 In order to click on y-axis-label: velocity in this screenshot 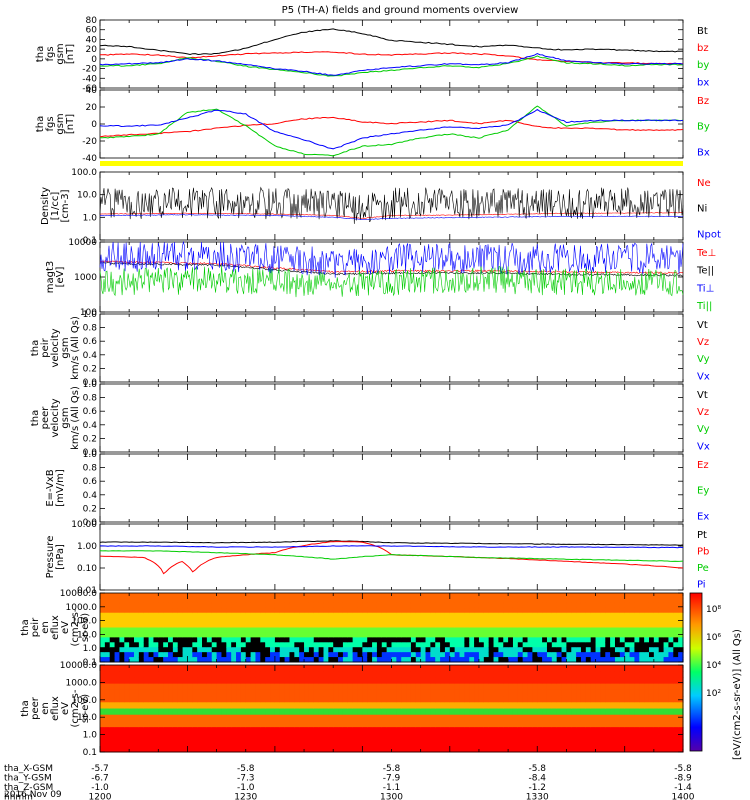, I will do `click(55, 417)`.